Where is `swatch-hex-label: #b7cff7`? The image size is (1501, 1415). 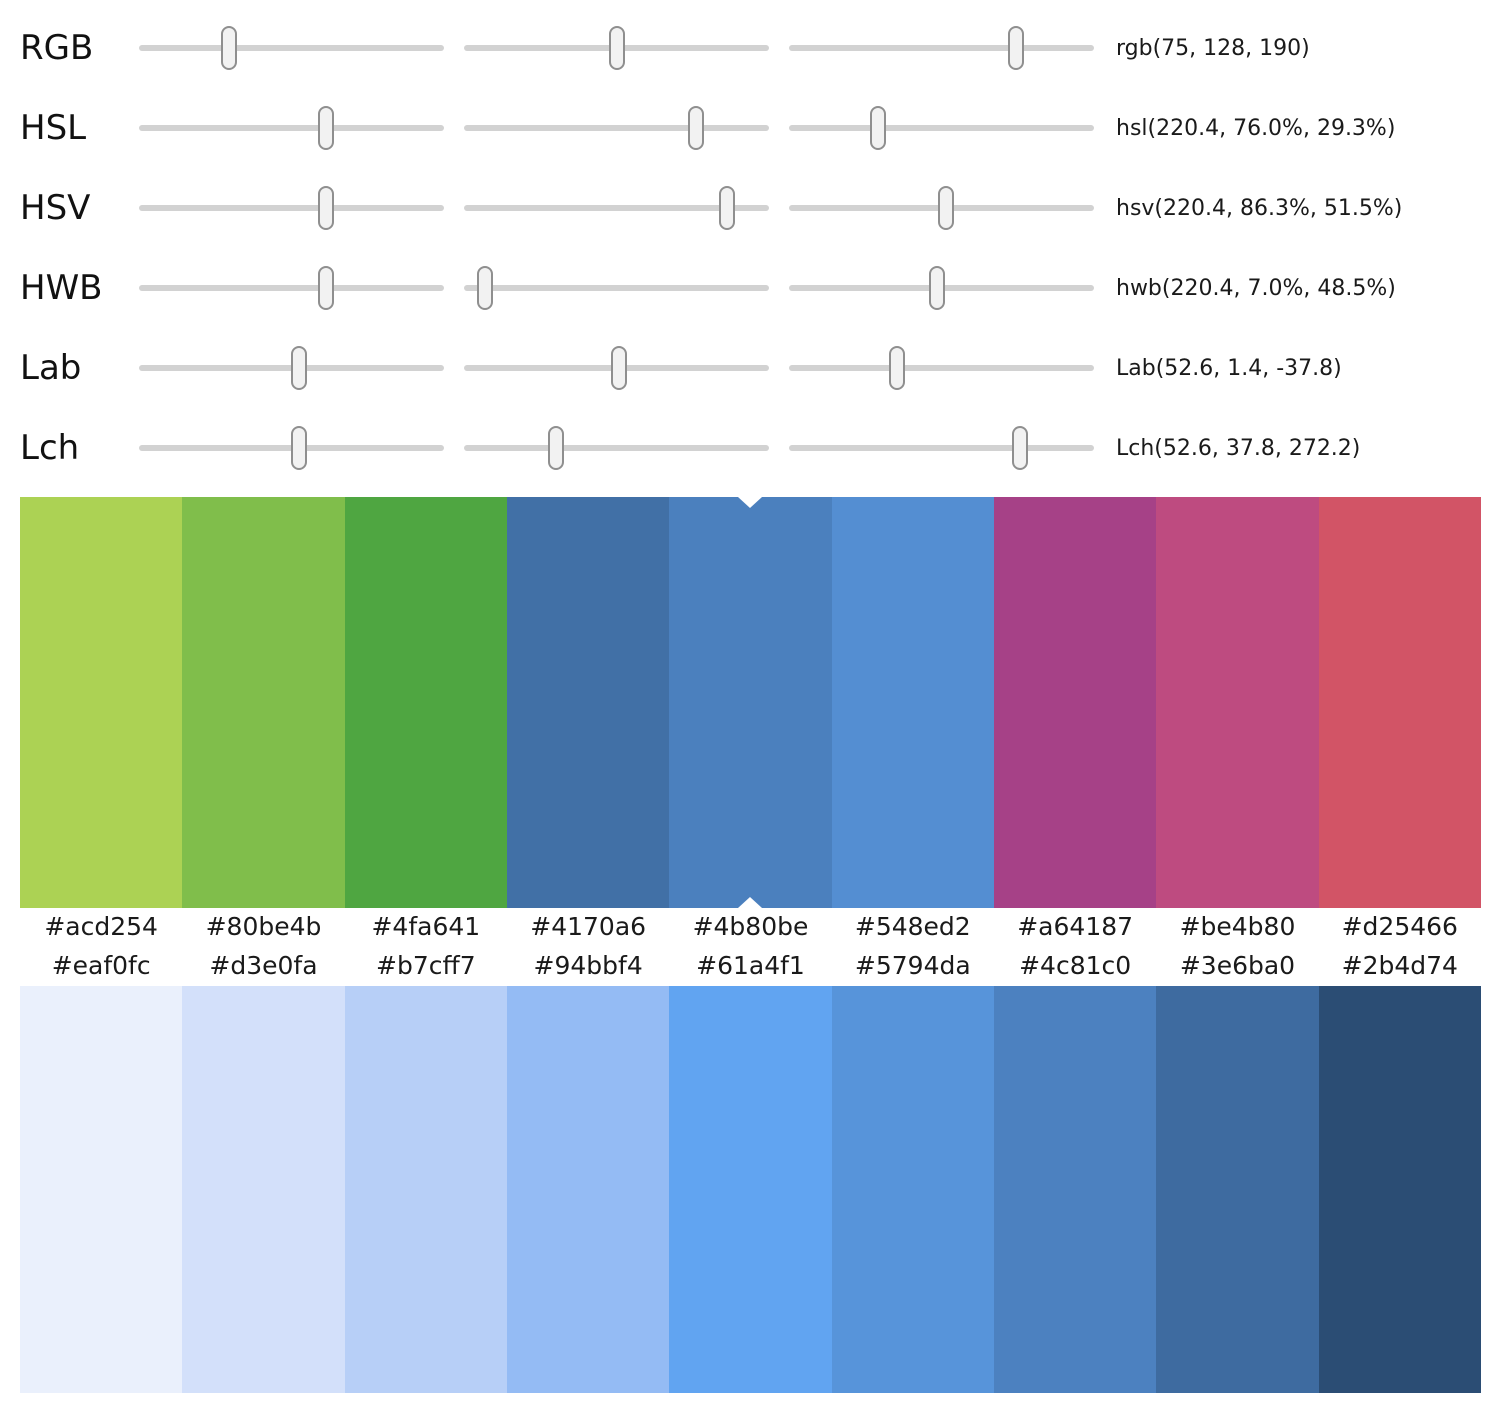
swatch-hex-label: #b7cff7 is located at coordinates (426, 965).